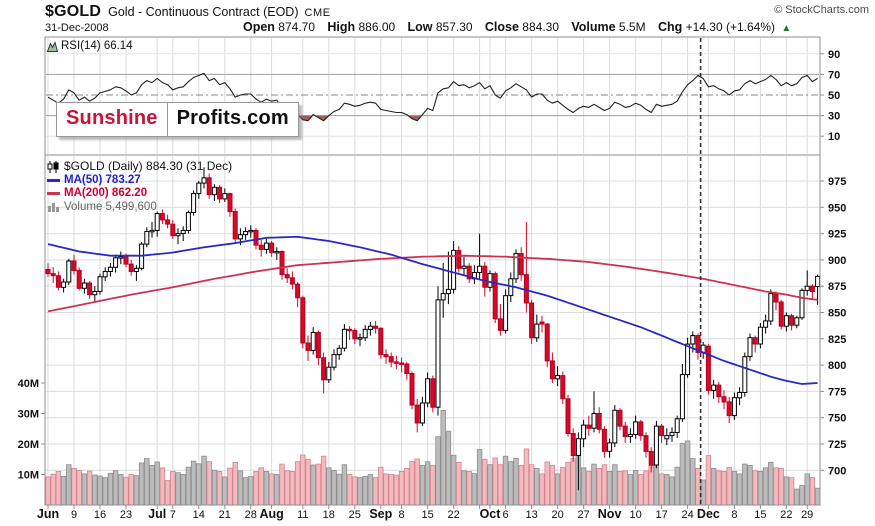  What do you see at coordinates (837, 340) in the screenshot?
I see `svg-text: 825` at bounding box center [837, 340].